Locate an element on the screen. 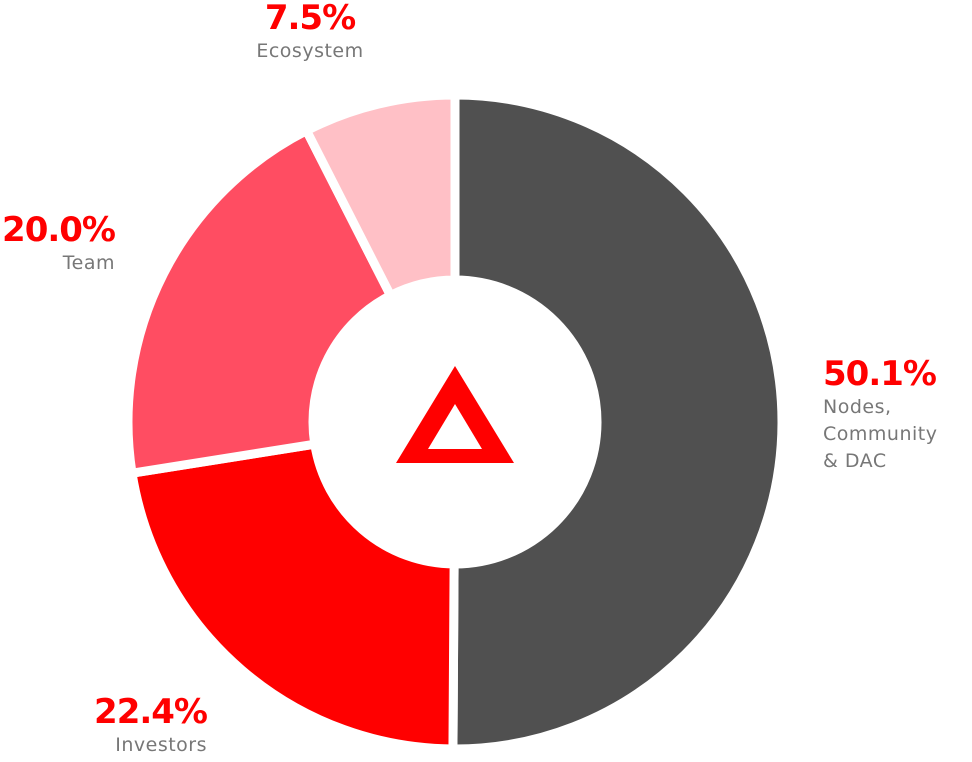  slice-label: 50.1% Nodes, Community & DAC is located at coordinates (897, 414).